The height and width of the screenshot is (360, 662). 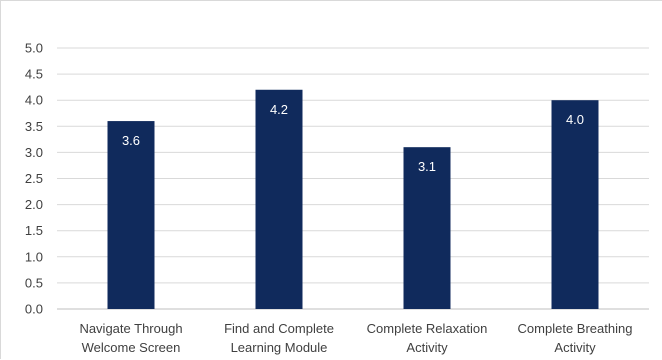 I want to click on category-label: Learning Module, so click(x=279, y=347).